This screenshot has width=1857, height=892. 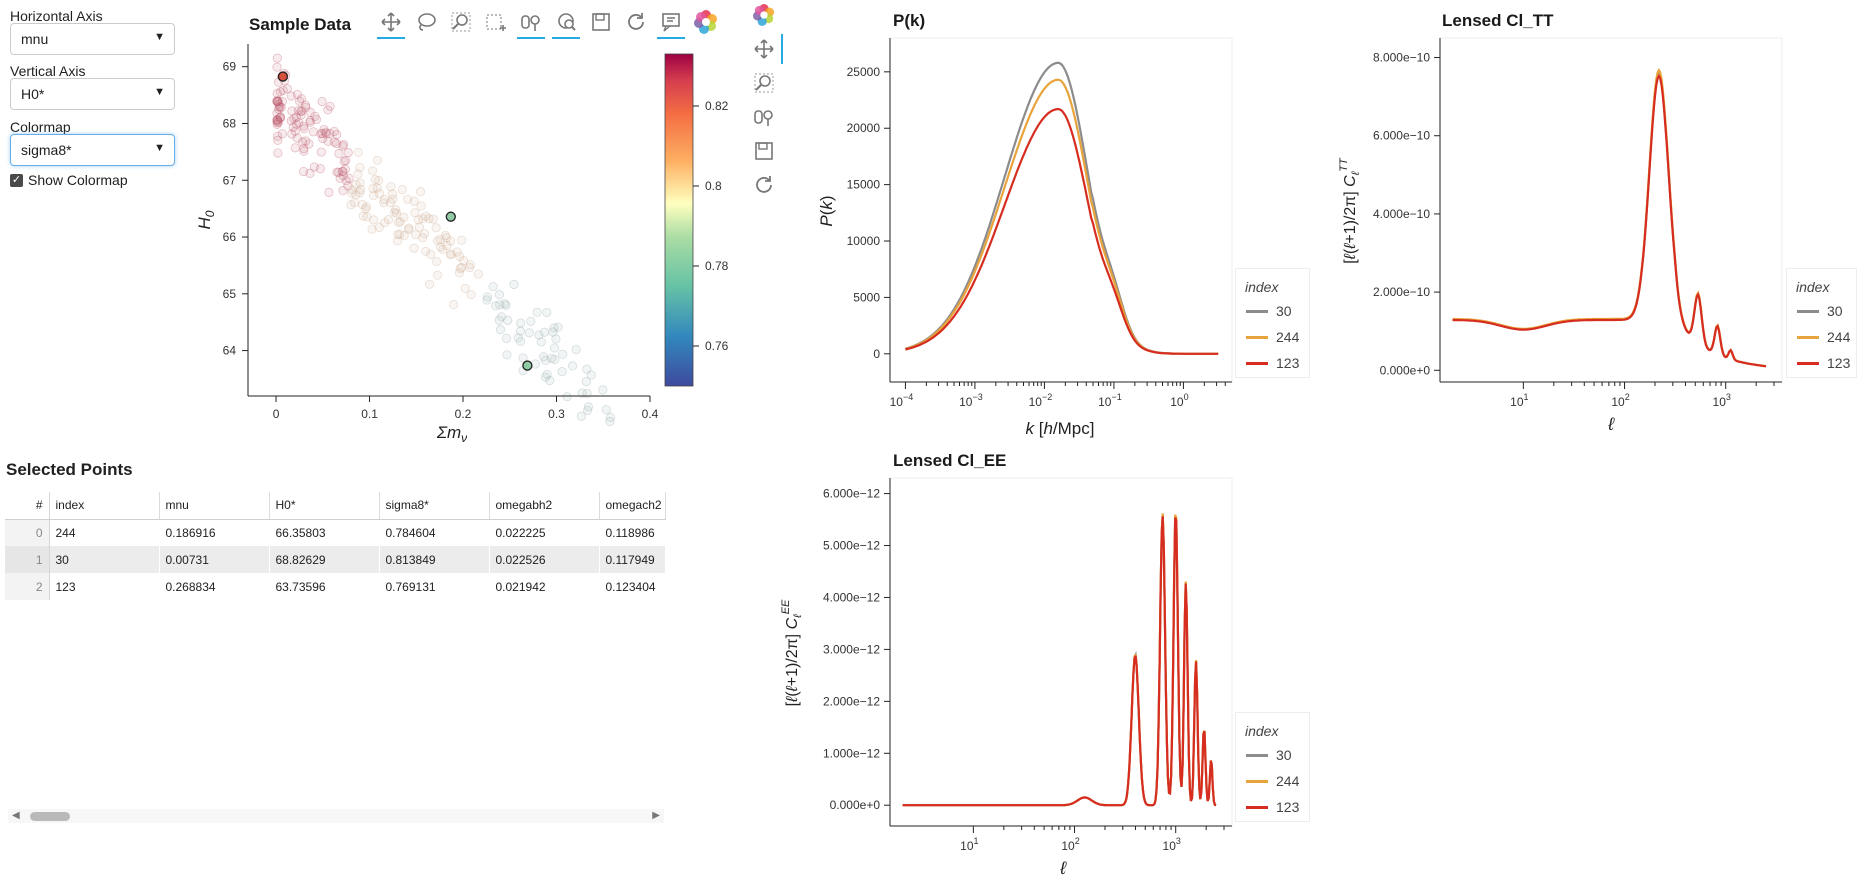 What do you see at coordinates (190, 586) in the screenshot?
I see `cell-mnu: 0.268834` at bounding box center [190, 586].